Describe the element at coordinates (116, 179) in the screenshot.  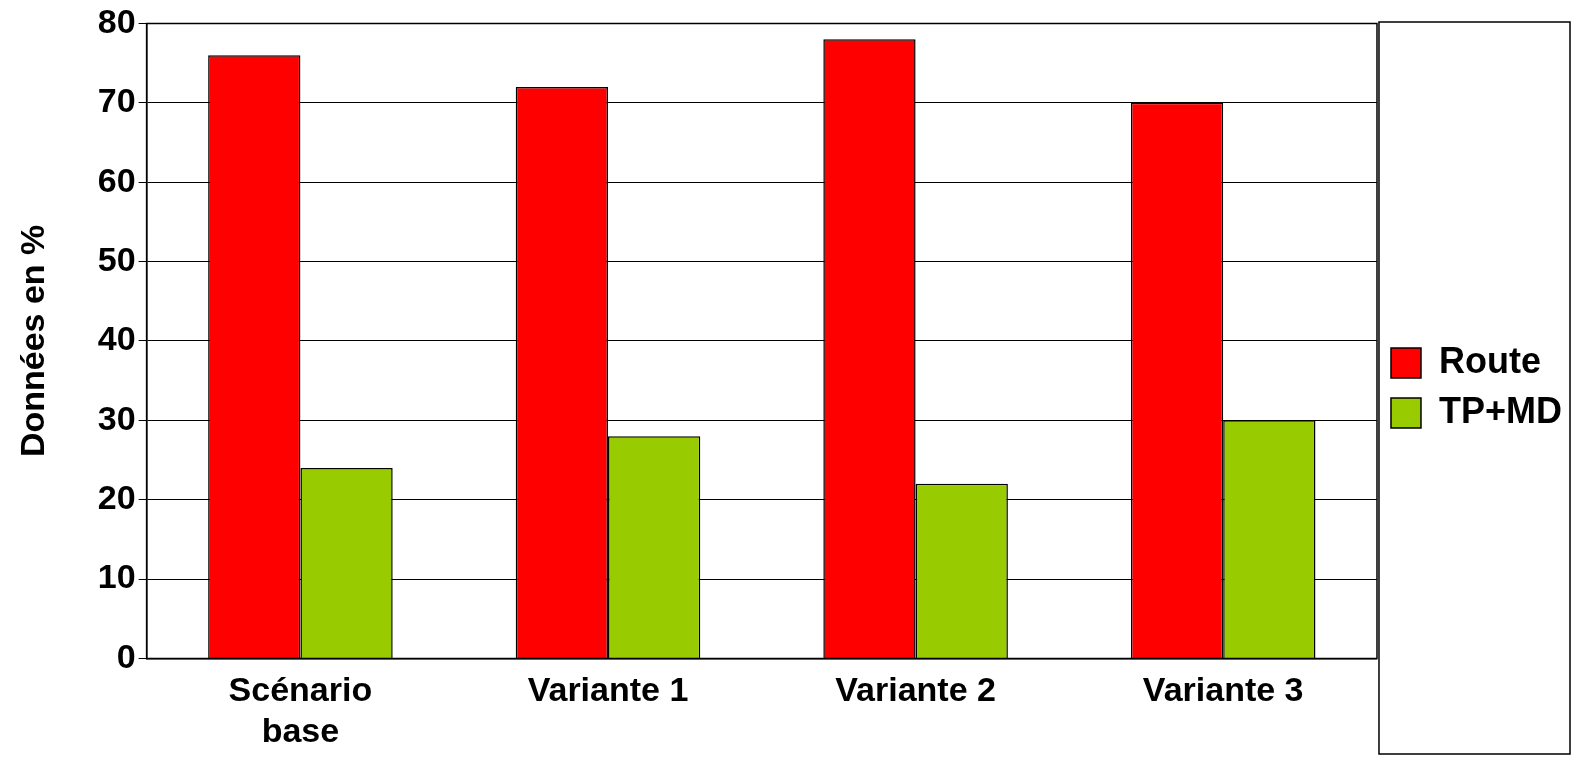
I see `y-tick-label: 60` at that location.